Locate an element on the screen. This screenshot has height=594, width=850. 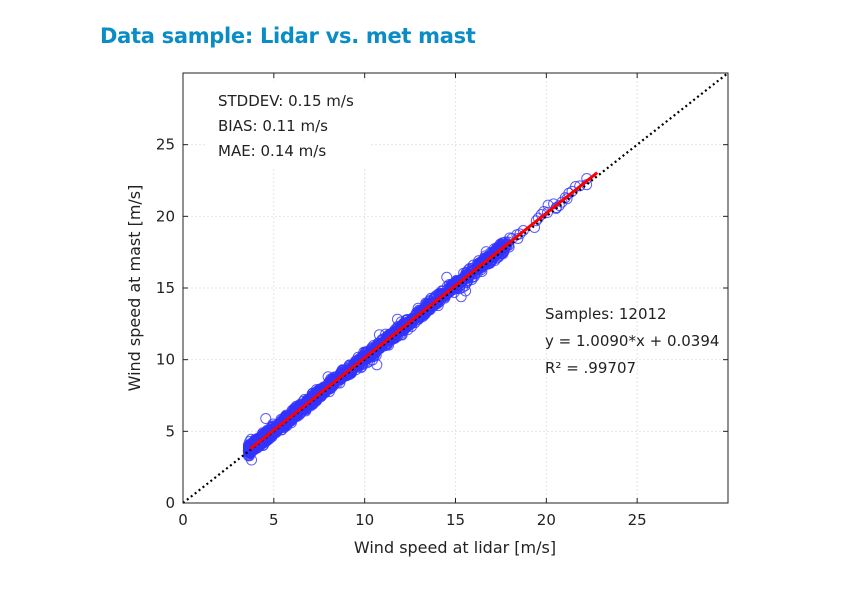
y-axis-label: Wind speed at mast [m/s] is located at coordinates (134, 288).